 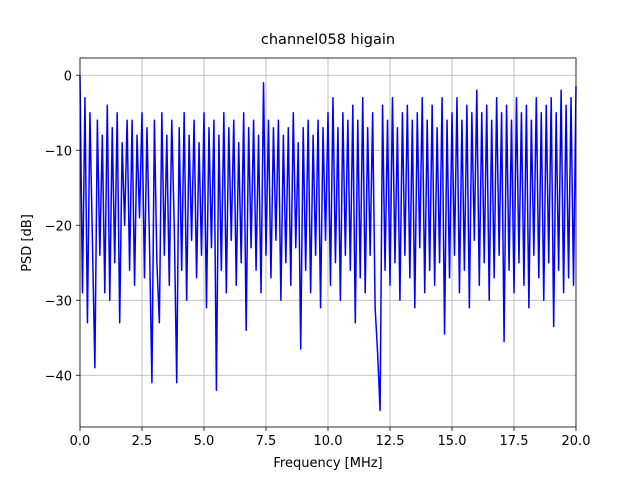 I want to click on y-tick-label: −40, so click(x=58, y=376).